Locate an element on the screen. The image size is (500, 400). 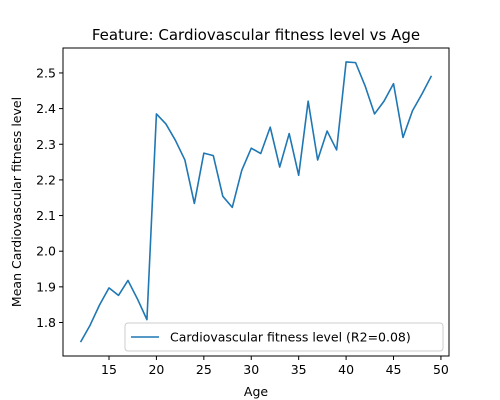
y-tick-label: 2.5 is located at coordinates (46, 72).